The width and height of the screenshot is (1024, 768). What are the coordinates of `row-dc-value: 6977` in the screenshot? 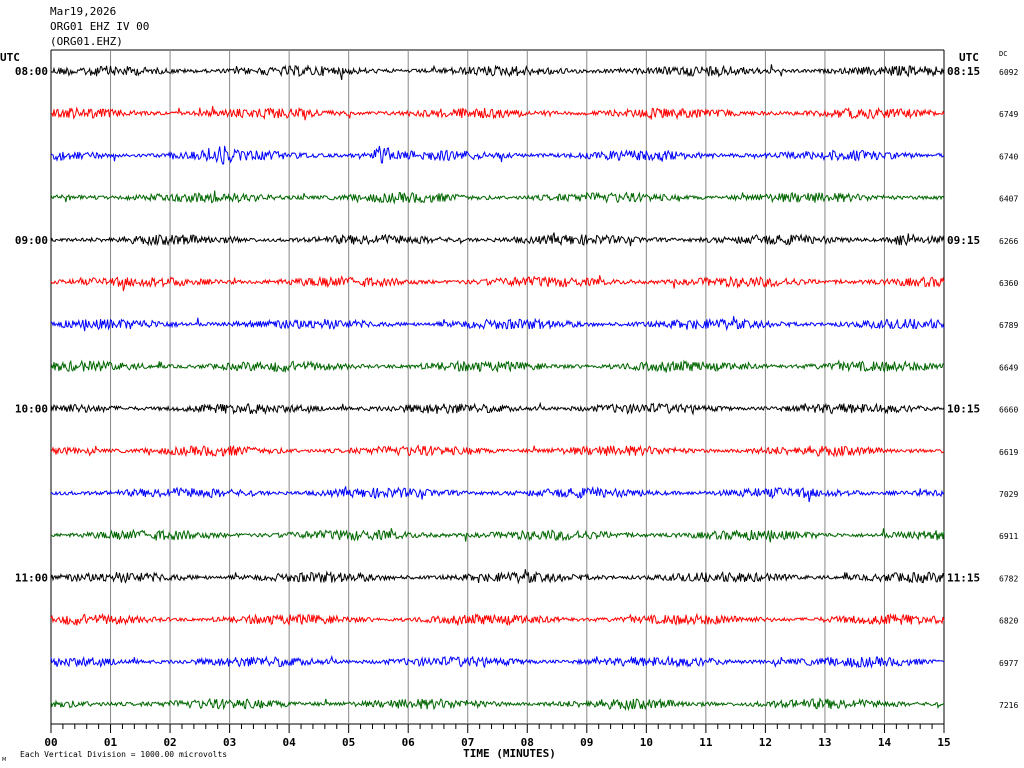 It's located at (1008, 663).